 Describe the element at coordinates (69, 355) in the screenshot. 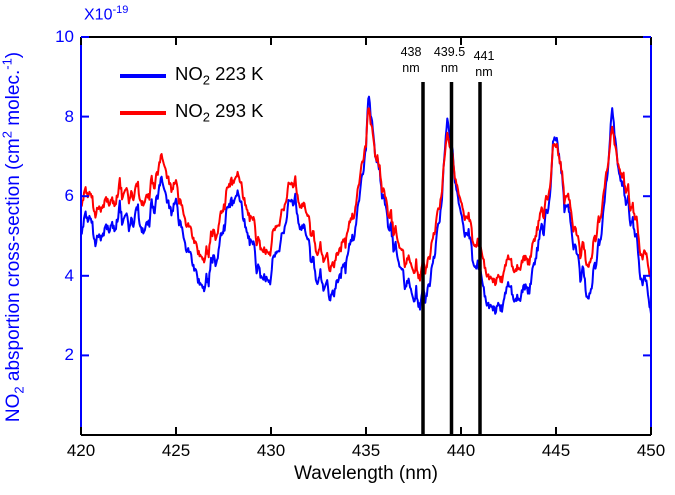

I see `y-tick-label-2: 2` at that location.